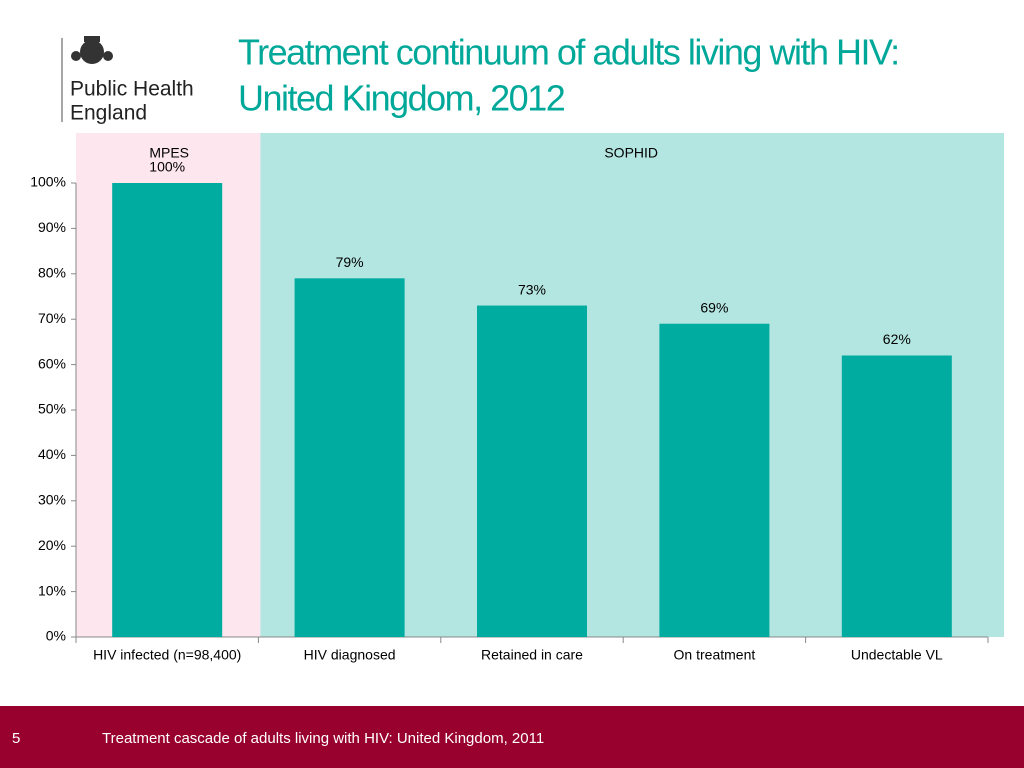 Image resolution: width=1024 pixels, height=768 pixels. What do you see at coordinates (714, 307) in the screenshot?
I see `data-label: 69%` at bounding box center [714, 307].